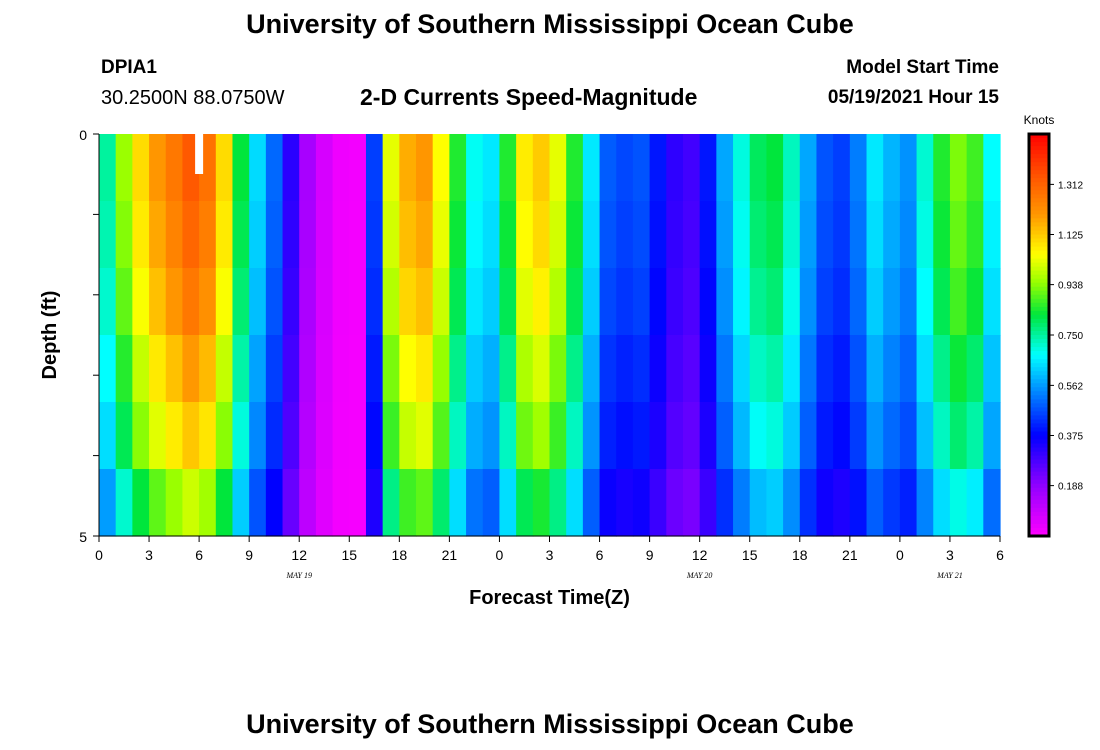  What do you see at coordinates (700, 555) in the screenshot?
I see `x-tick-label: 12` at bounding box center [700, 555].